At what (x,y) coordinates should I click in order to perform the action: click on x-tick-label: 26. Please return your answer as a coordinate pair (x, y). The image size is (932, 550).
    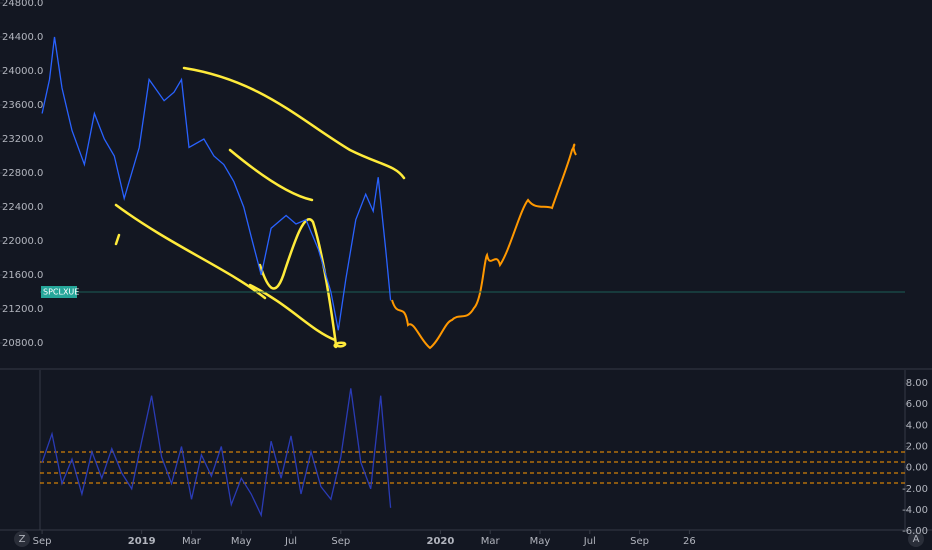
    Looking at the image, I should click on (689, 541).